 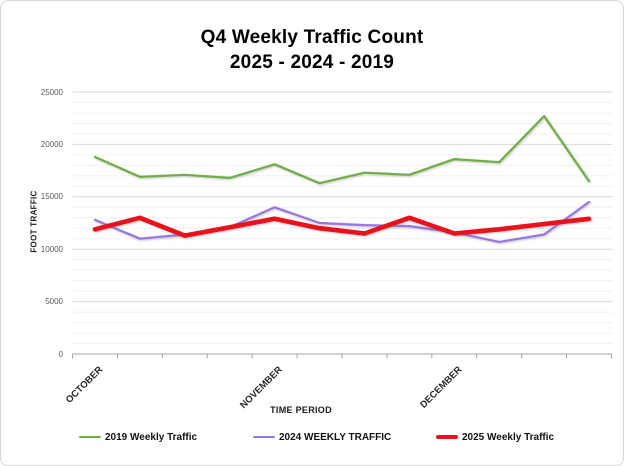 What do you see at coordinates (335, 437) in the screenshot?
I see `legend-label-2024: 2024 WEEKLY TRAFFIC` at bounding box center [335, 437].